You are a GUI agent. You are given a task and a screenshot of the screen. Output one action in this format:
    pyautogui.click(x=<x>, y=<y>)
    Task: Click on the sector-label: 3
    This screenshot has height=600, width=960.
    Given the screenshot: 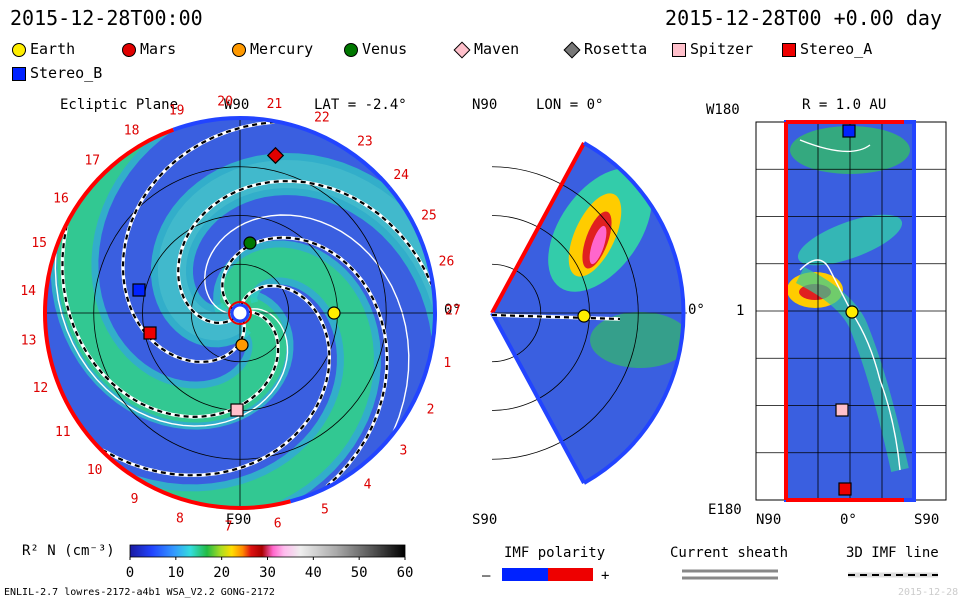 What is the action you would take?
    pyautogui.click(x=403, y=451)
    